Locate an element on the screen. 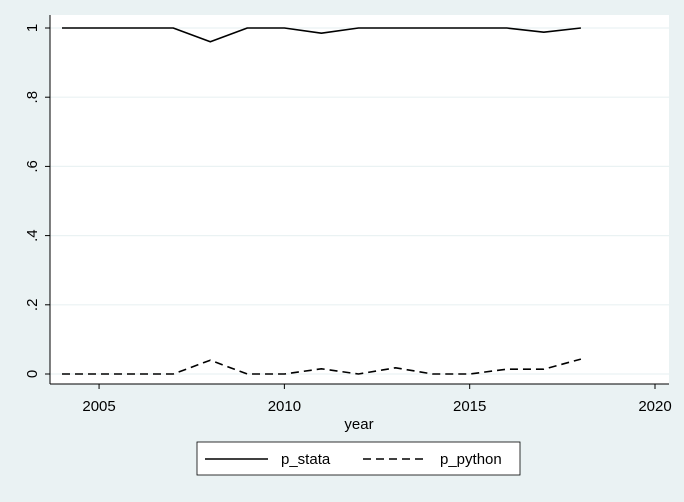 The width and height of the screenshot is (684, 502). x-axis-title: year is located at coordinates (358, 424).